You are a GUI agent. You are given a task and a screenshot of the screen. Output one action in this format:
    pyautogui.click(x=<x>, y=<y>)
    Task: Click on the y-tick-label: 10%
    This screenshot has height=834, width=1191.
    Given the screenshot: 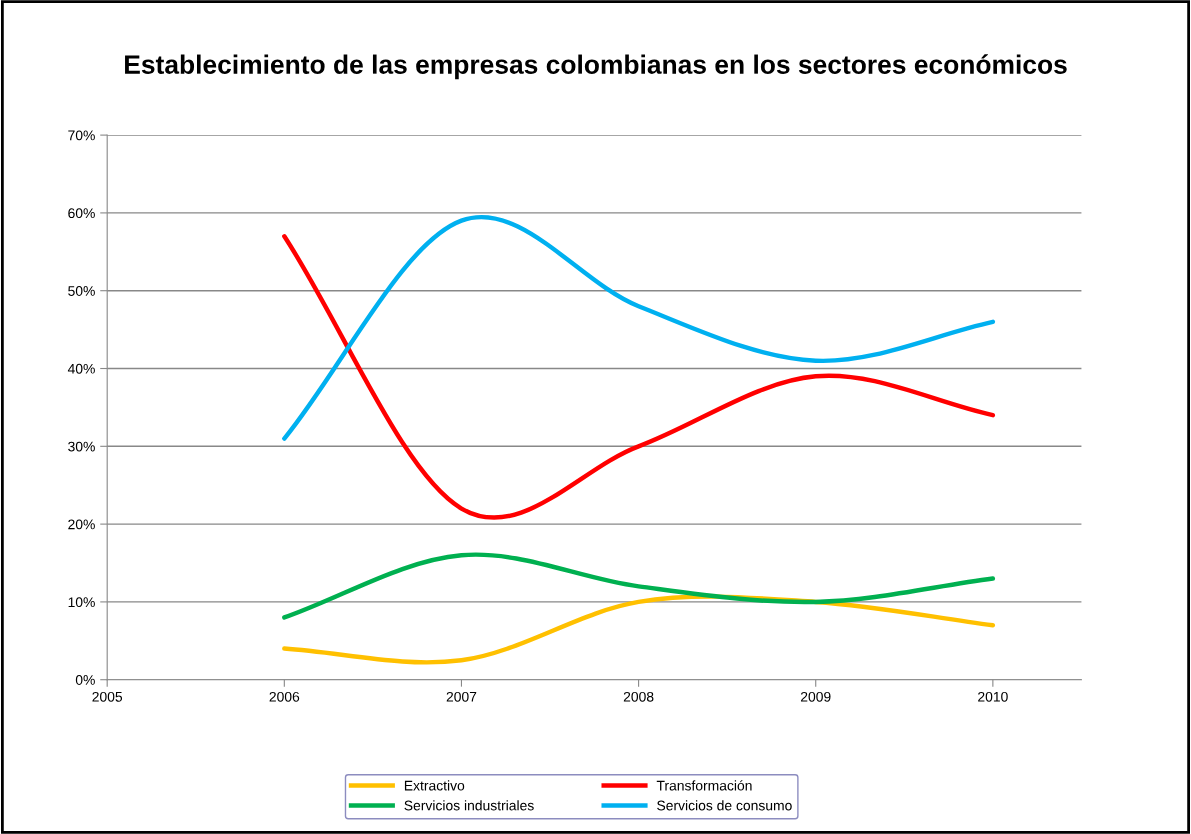 What is the action you would take?
    pyautogui.click(x=81, y=602)
    